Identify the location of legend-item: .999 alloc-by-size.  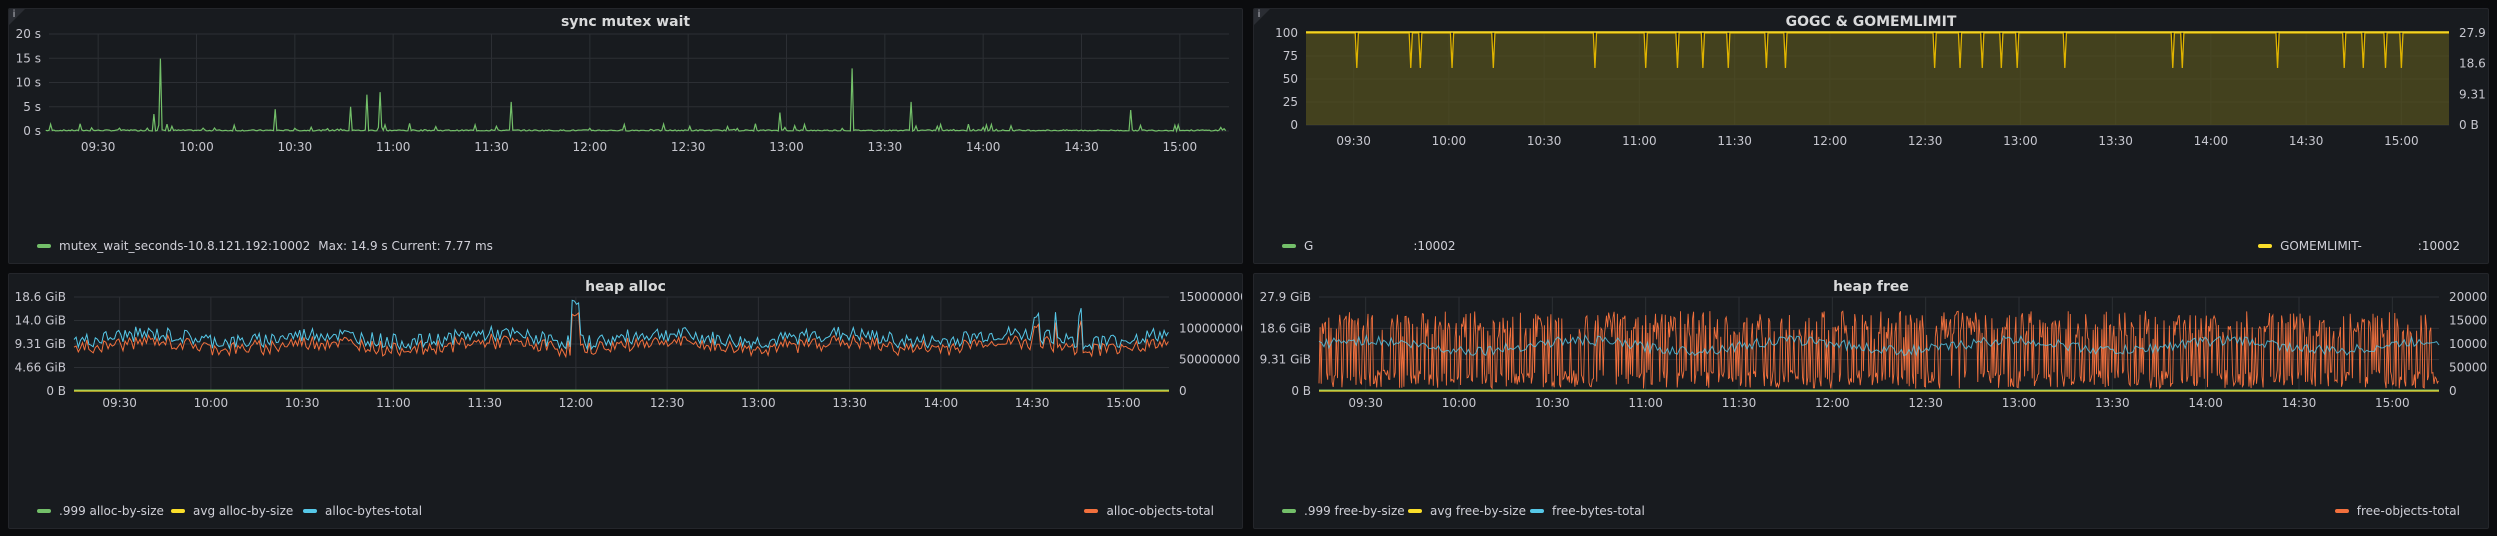
(100, 511).